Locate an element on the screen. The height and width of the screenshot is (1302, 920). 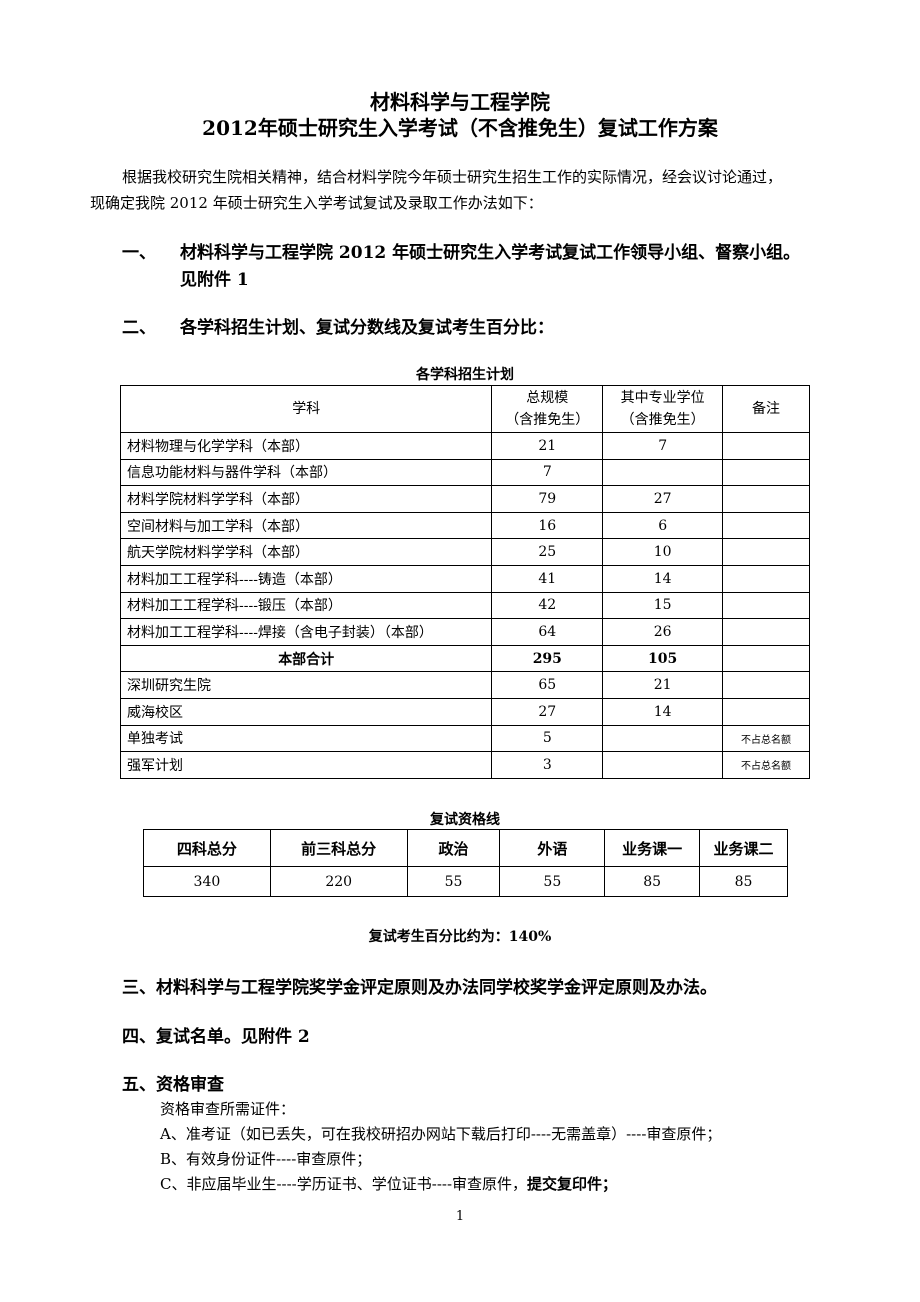
table-row: 材料加工工程学科----铸造（本部） 41 14 is located at coordinates (464, 578).